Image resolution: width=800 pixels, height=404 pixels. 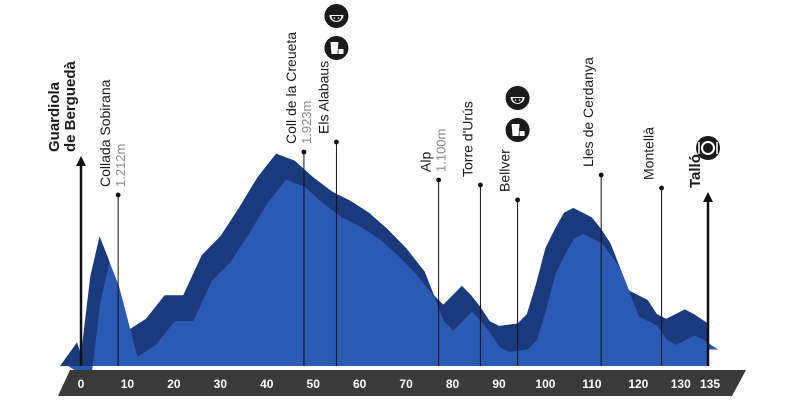 What do you see at coordinates (471, 233) in the screenshot?
I see `place-marker: Torre d'Urús` at bounding box center [471, 233].